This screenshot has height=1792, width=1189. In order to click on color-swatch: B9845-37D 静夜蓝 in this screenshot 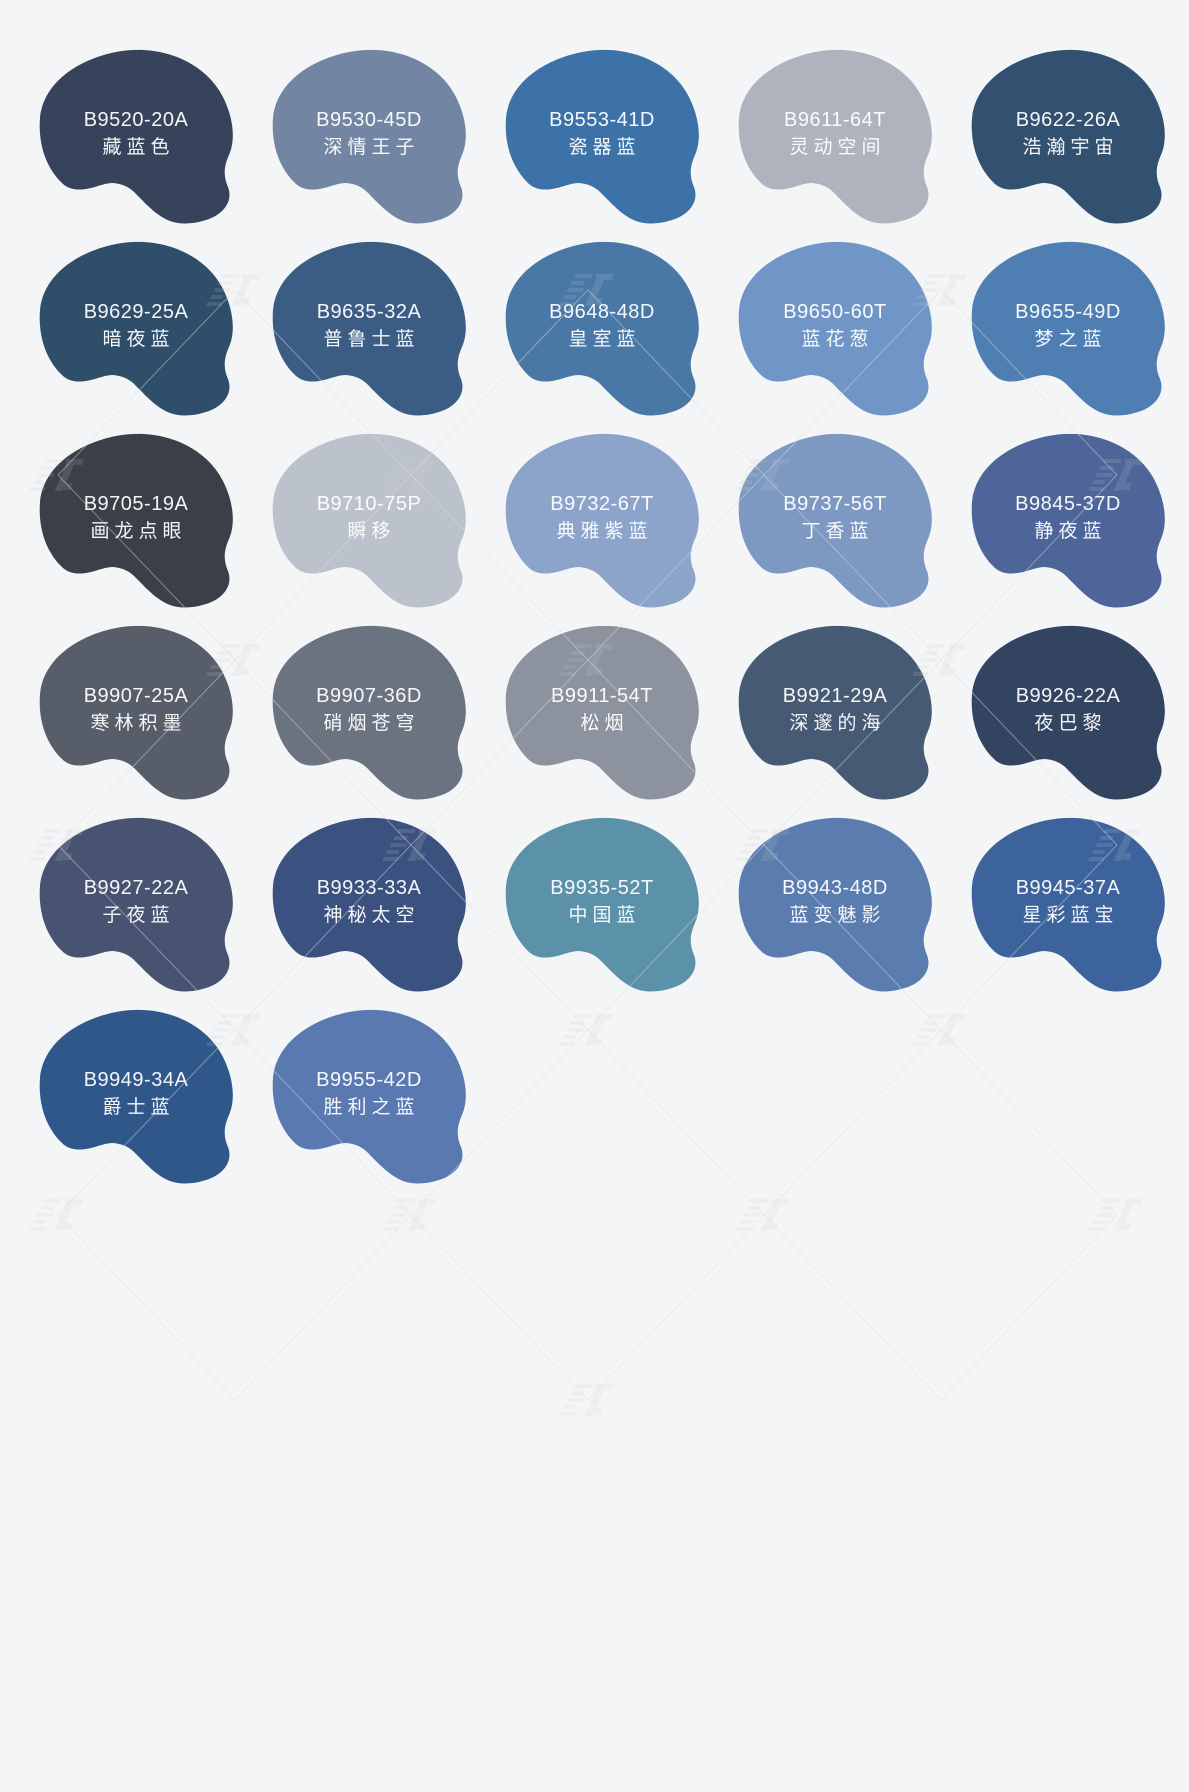, I will do `click(1068, 520)`.